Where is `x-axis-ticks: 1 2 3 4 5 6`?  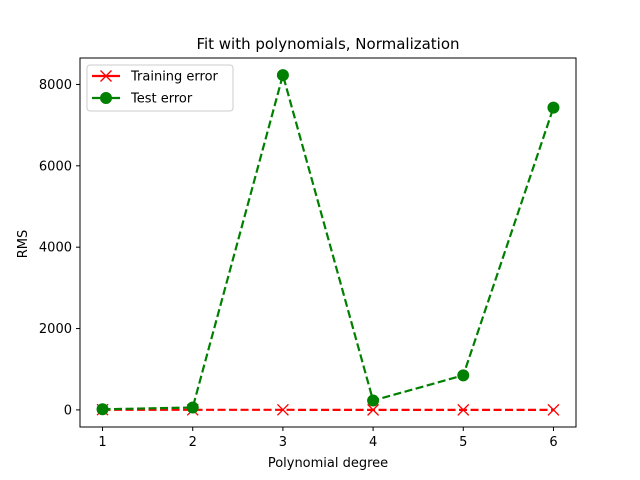 x-axis-ticks: 1 2 3 4 5 6 is located at coordinates (328, 438).